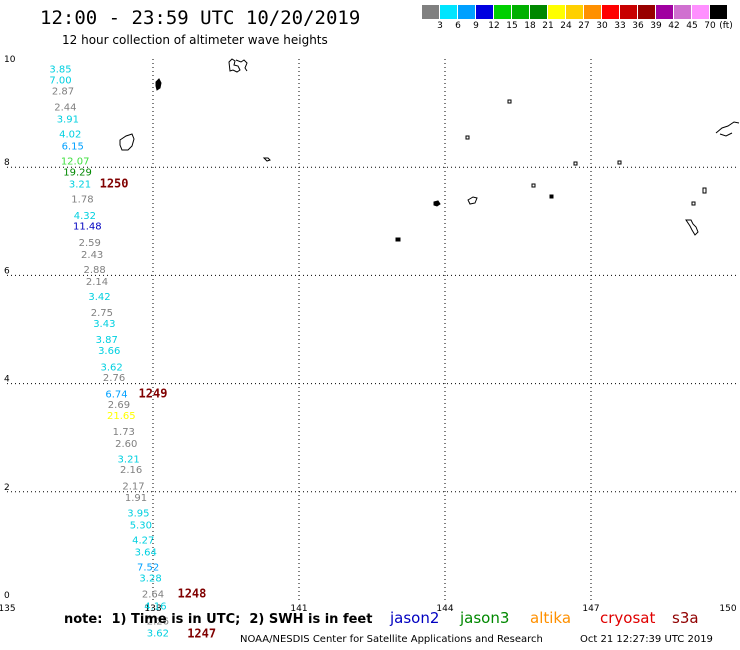 This screenshot has width=740, height=650. What do you see at coordinates (65, 108) in the screenshot?
I see `wave-height-value: 2.44` at bounding box center [65, 108].